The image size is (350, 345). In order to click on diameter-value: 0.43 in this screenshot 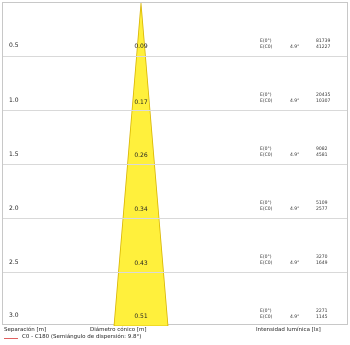, I will do `click(141, 263)`.